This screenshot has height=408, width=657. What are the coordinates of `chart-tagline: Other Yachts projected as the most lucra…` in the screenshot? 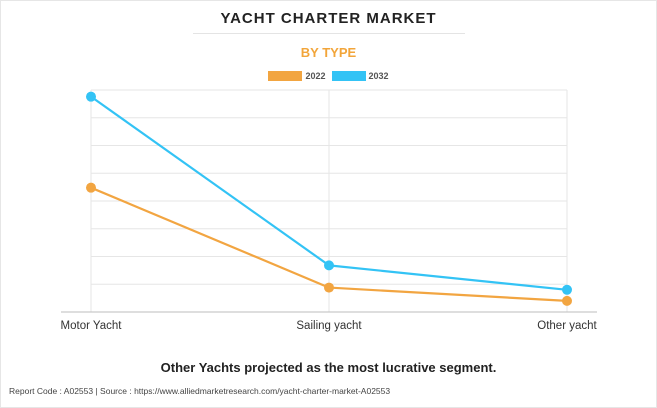 It's located at (328, 367).